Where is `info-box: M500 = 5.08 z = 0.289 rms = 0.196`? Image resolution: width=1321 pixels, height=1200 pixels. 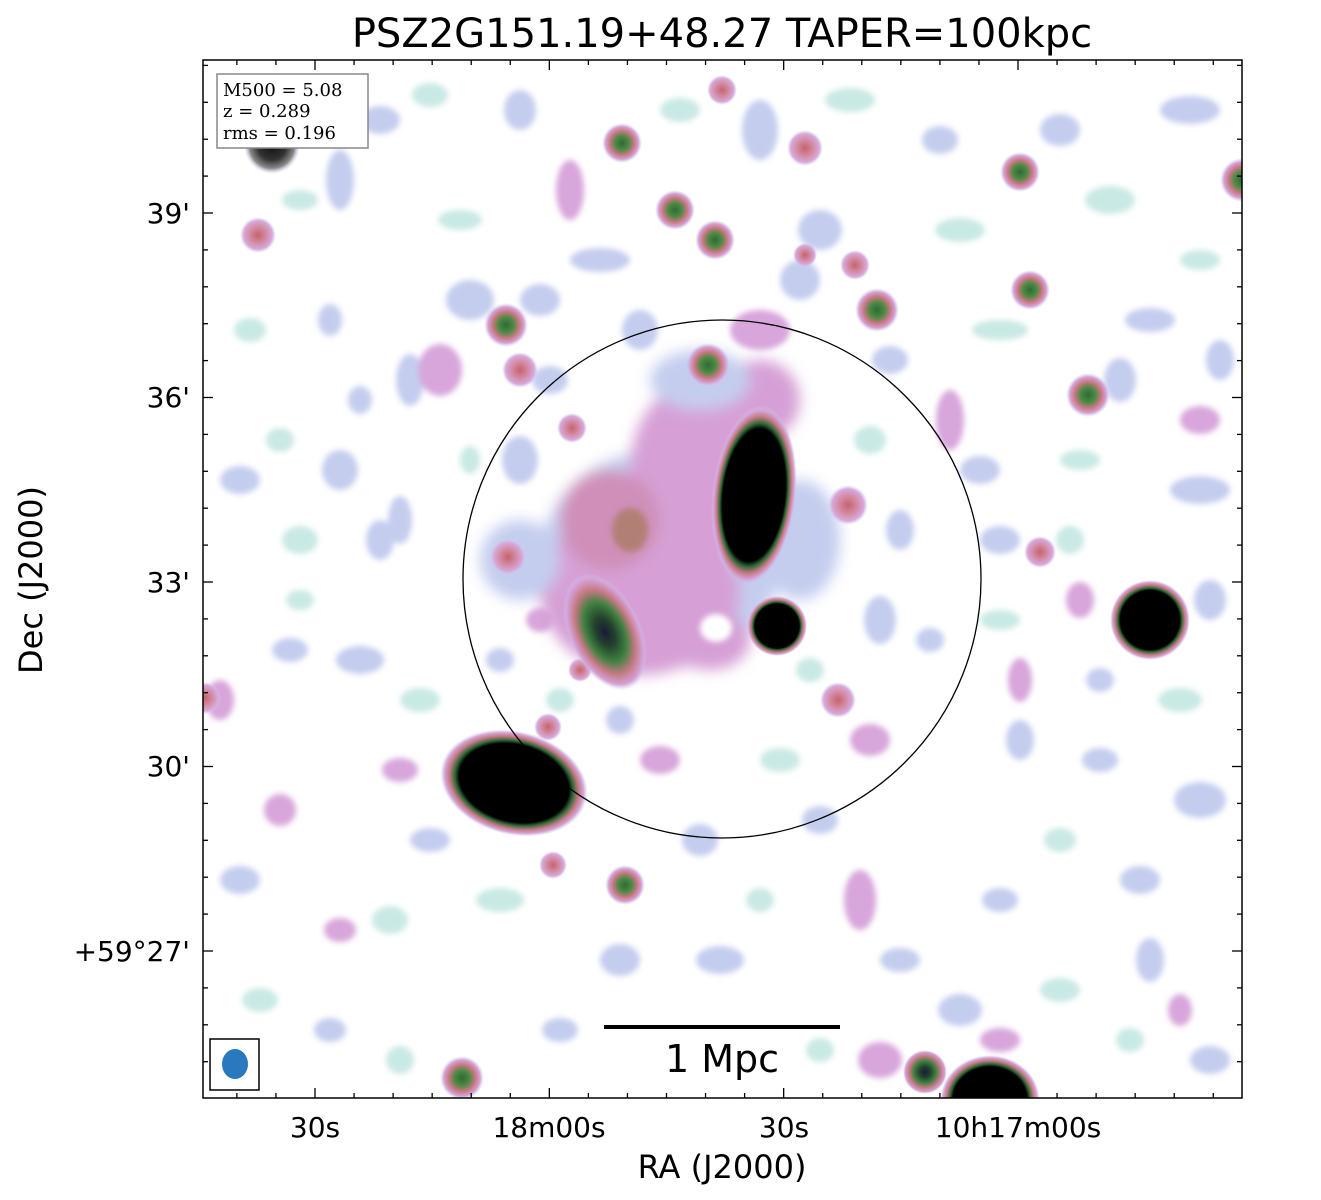
info-box: M500 = 5.08 z = 0.289 rms = 0.196 is located at coordinates (292, 111).